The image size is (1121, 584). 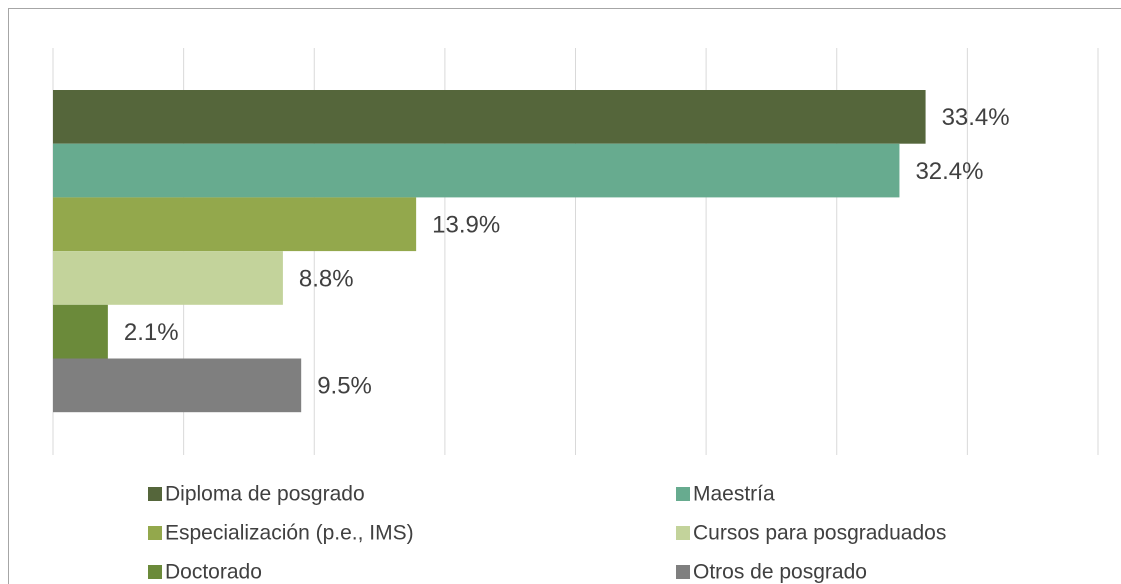 What do you see at coordinates (265, 494) in the screenshot?
I see `legend-label: Diploma de posgrado` at bounding box center [265, 494].